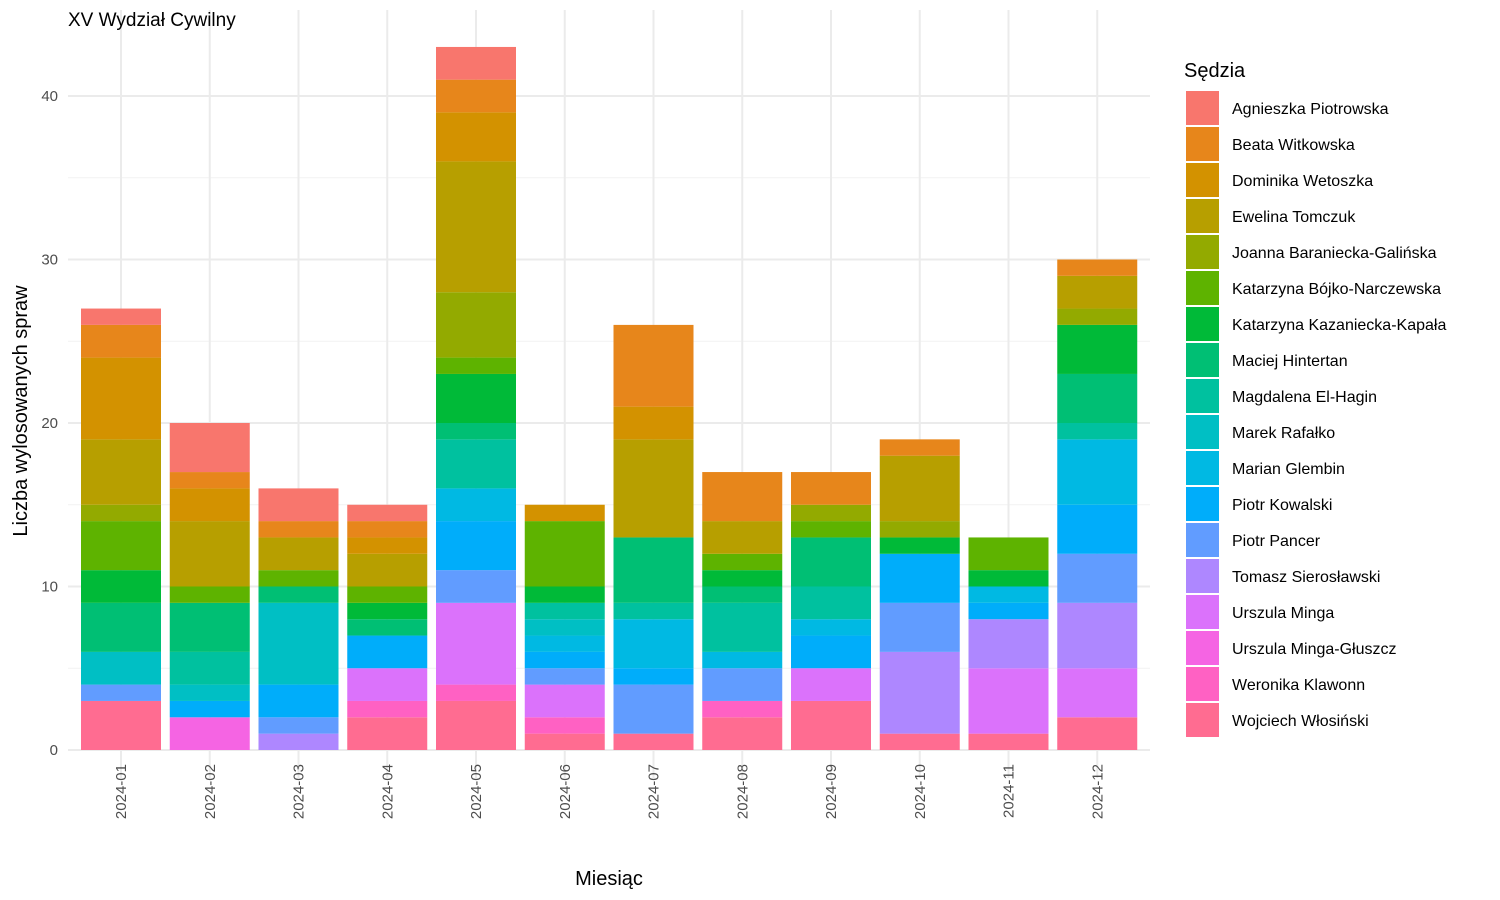 This screenshot has height=900, width=1500. I want to click on legend-title: Sędzia, so click(1215, 71).